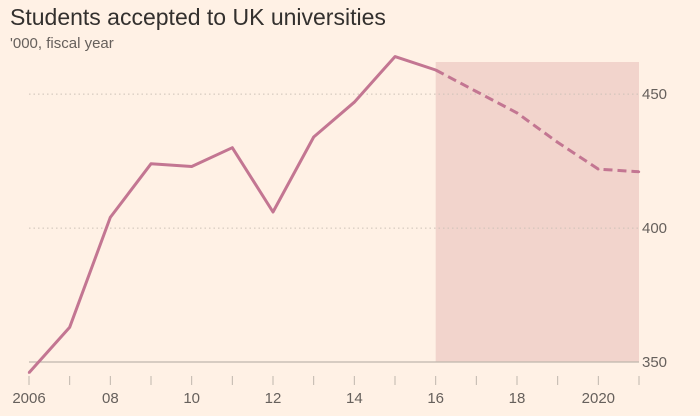  I want to click on y-tick-label: 450, so click(654, 94).